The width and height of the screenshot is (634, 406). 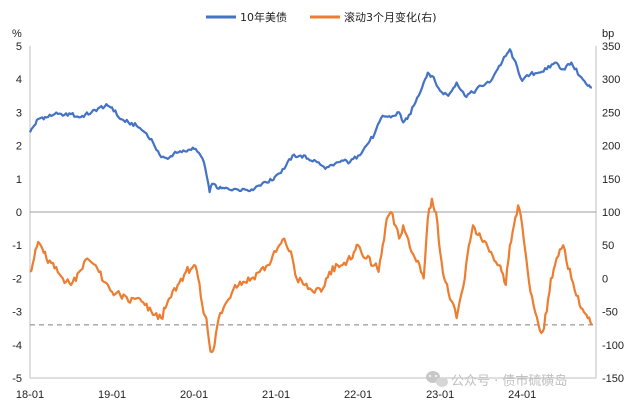 What do you see at coordinates (321, 17) in the screenshot?
I see `legend: 10年美债 滚动3个月变化(右)` at bounding box center [321, 17].